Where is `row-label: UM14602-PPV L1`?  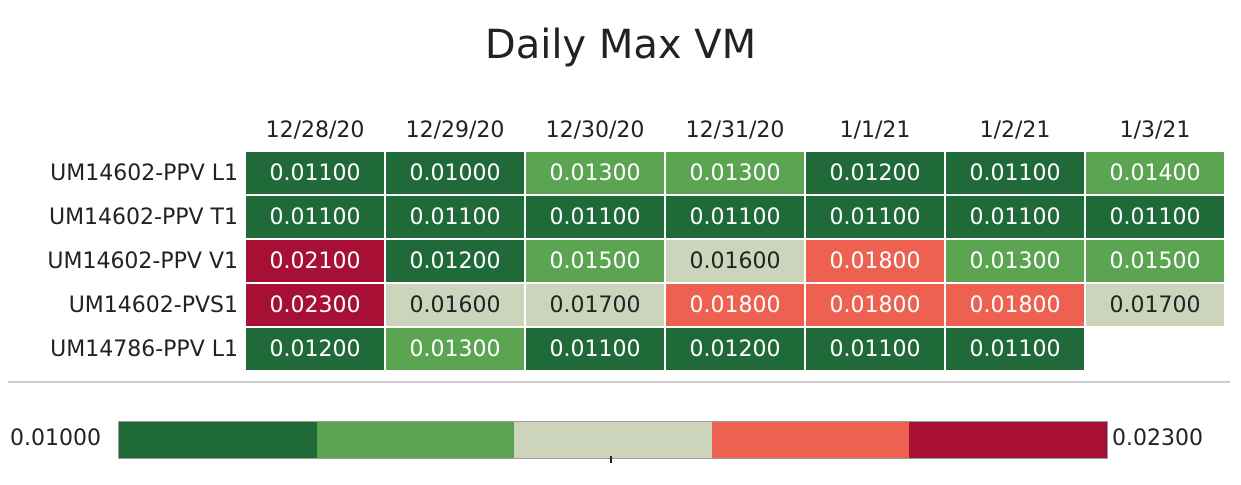
row-label: UM14602-PPV L1 is located at coordinates (144, 173).